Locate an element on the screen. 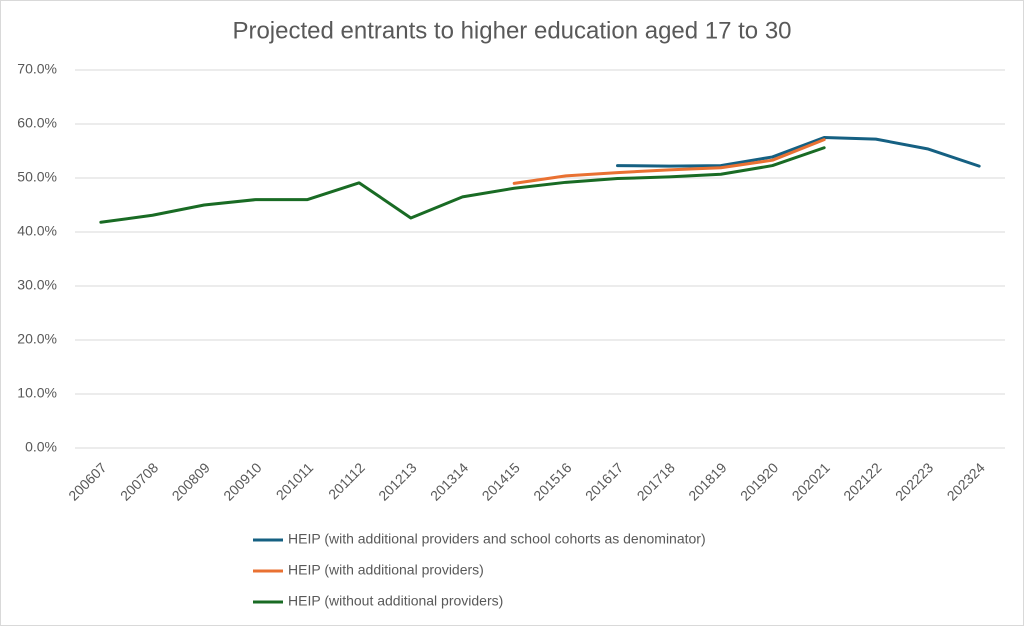 The height and width of the screenshot is (626, 1024). y-tick-label: 0.0% is located at coordinates (41, 447).